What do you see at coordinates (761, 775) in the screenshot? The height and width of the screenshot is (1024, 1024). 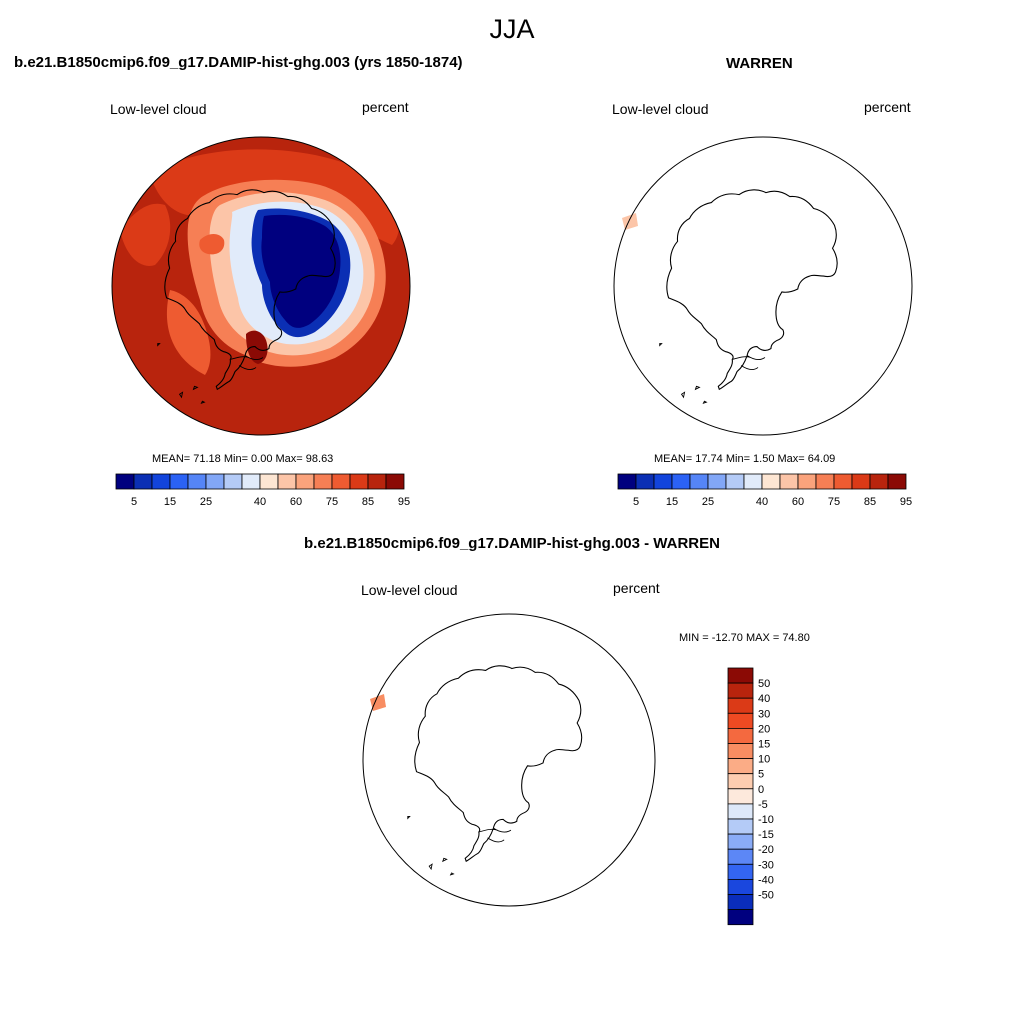 I see `panel-3-colorbar-tick-label: 5` at bounding box center [761, 775].